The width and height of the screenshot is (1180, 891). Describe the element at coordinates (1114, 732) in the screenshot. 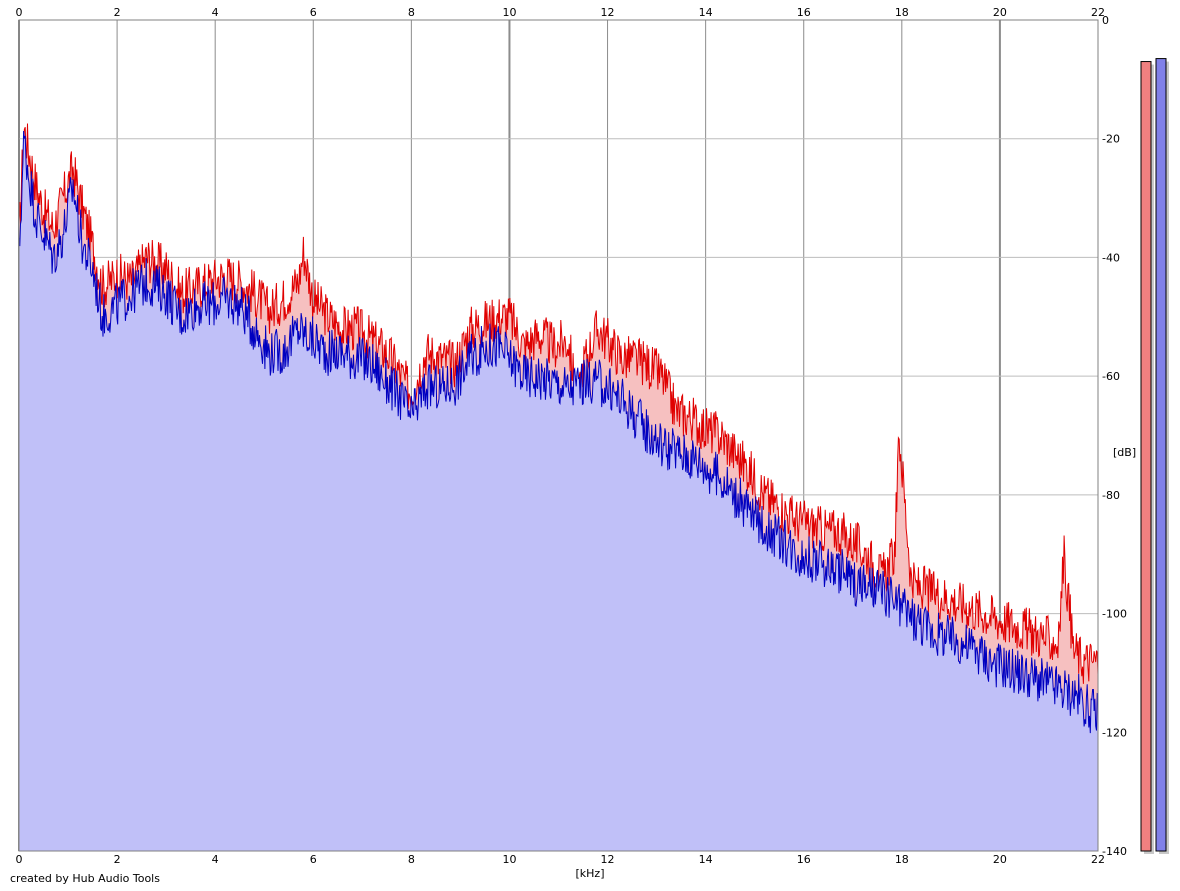

I see `y-tick-label: -120` at that location.